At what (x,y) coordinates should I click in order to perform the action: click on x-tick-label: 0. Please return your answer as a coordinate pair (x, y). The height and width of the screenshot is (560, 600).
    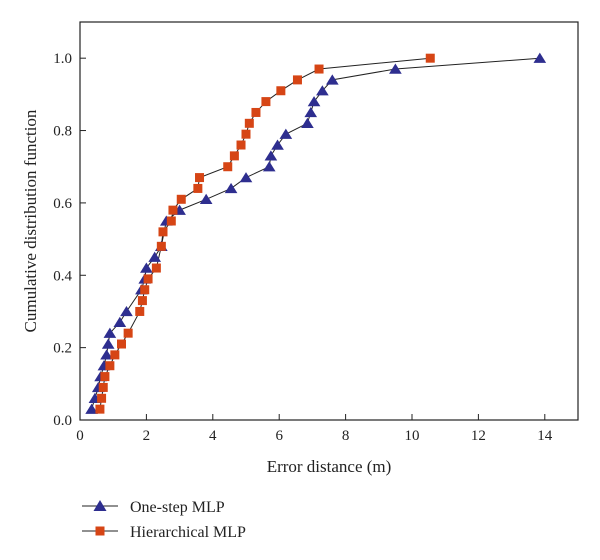
    Looking at the image, I should click on (80, 436).